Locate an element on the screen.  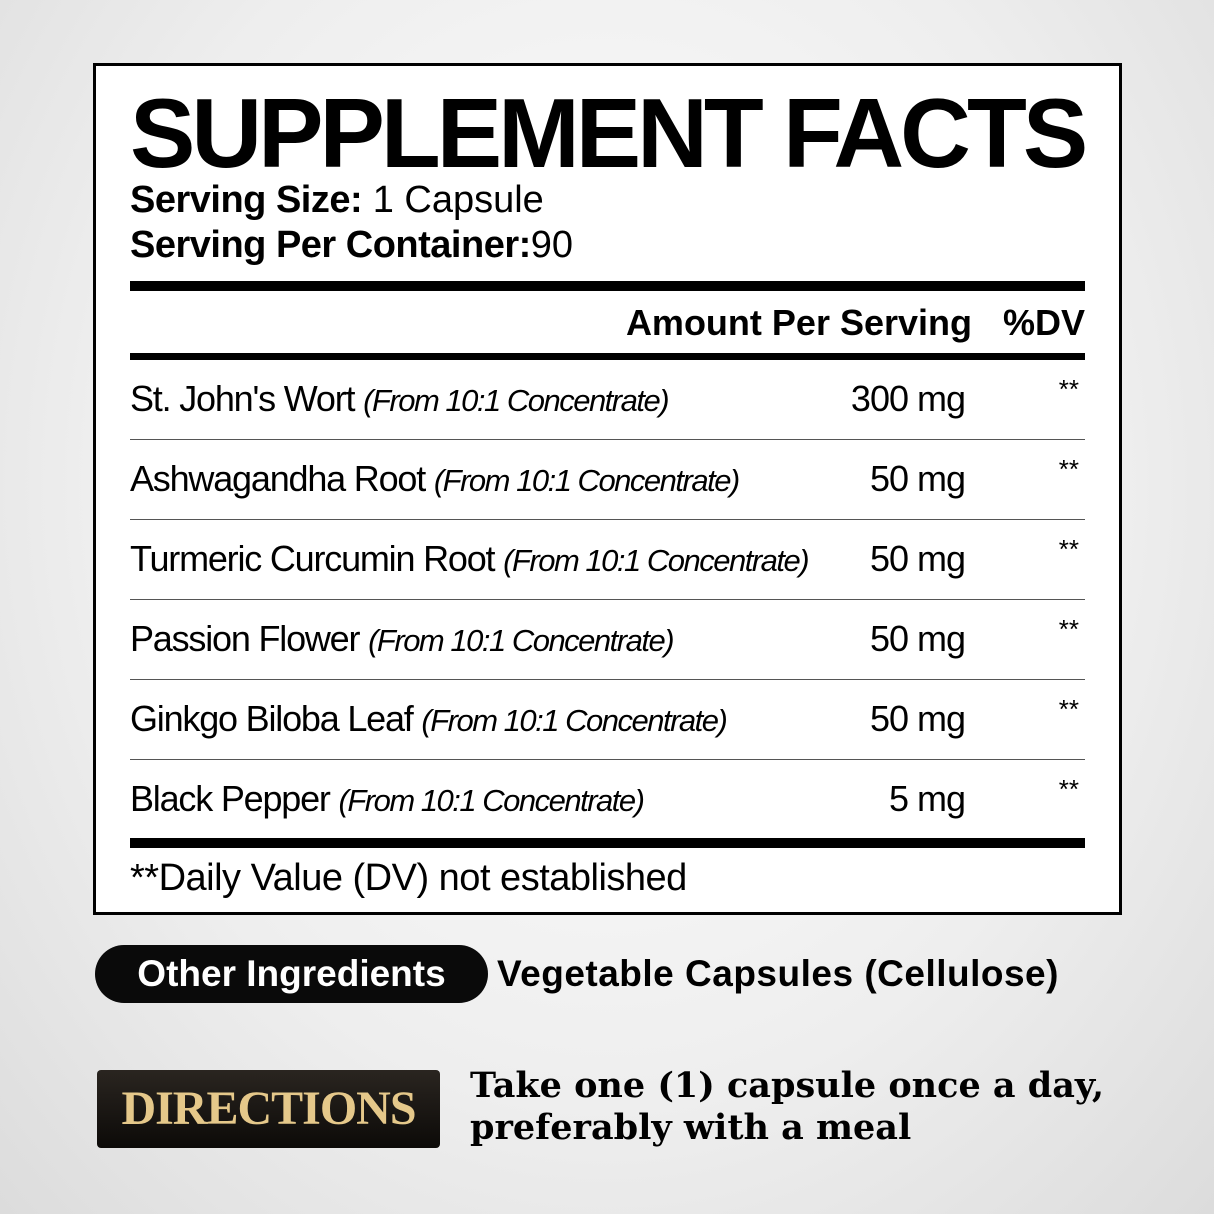
directions-label: DIRECTIONS is located at coordinates (268, 1109).